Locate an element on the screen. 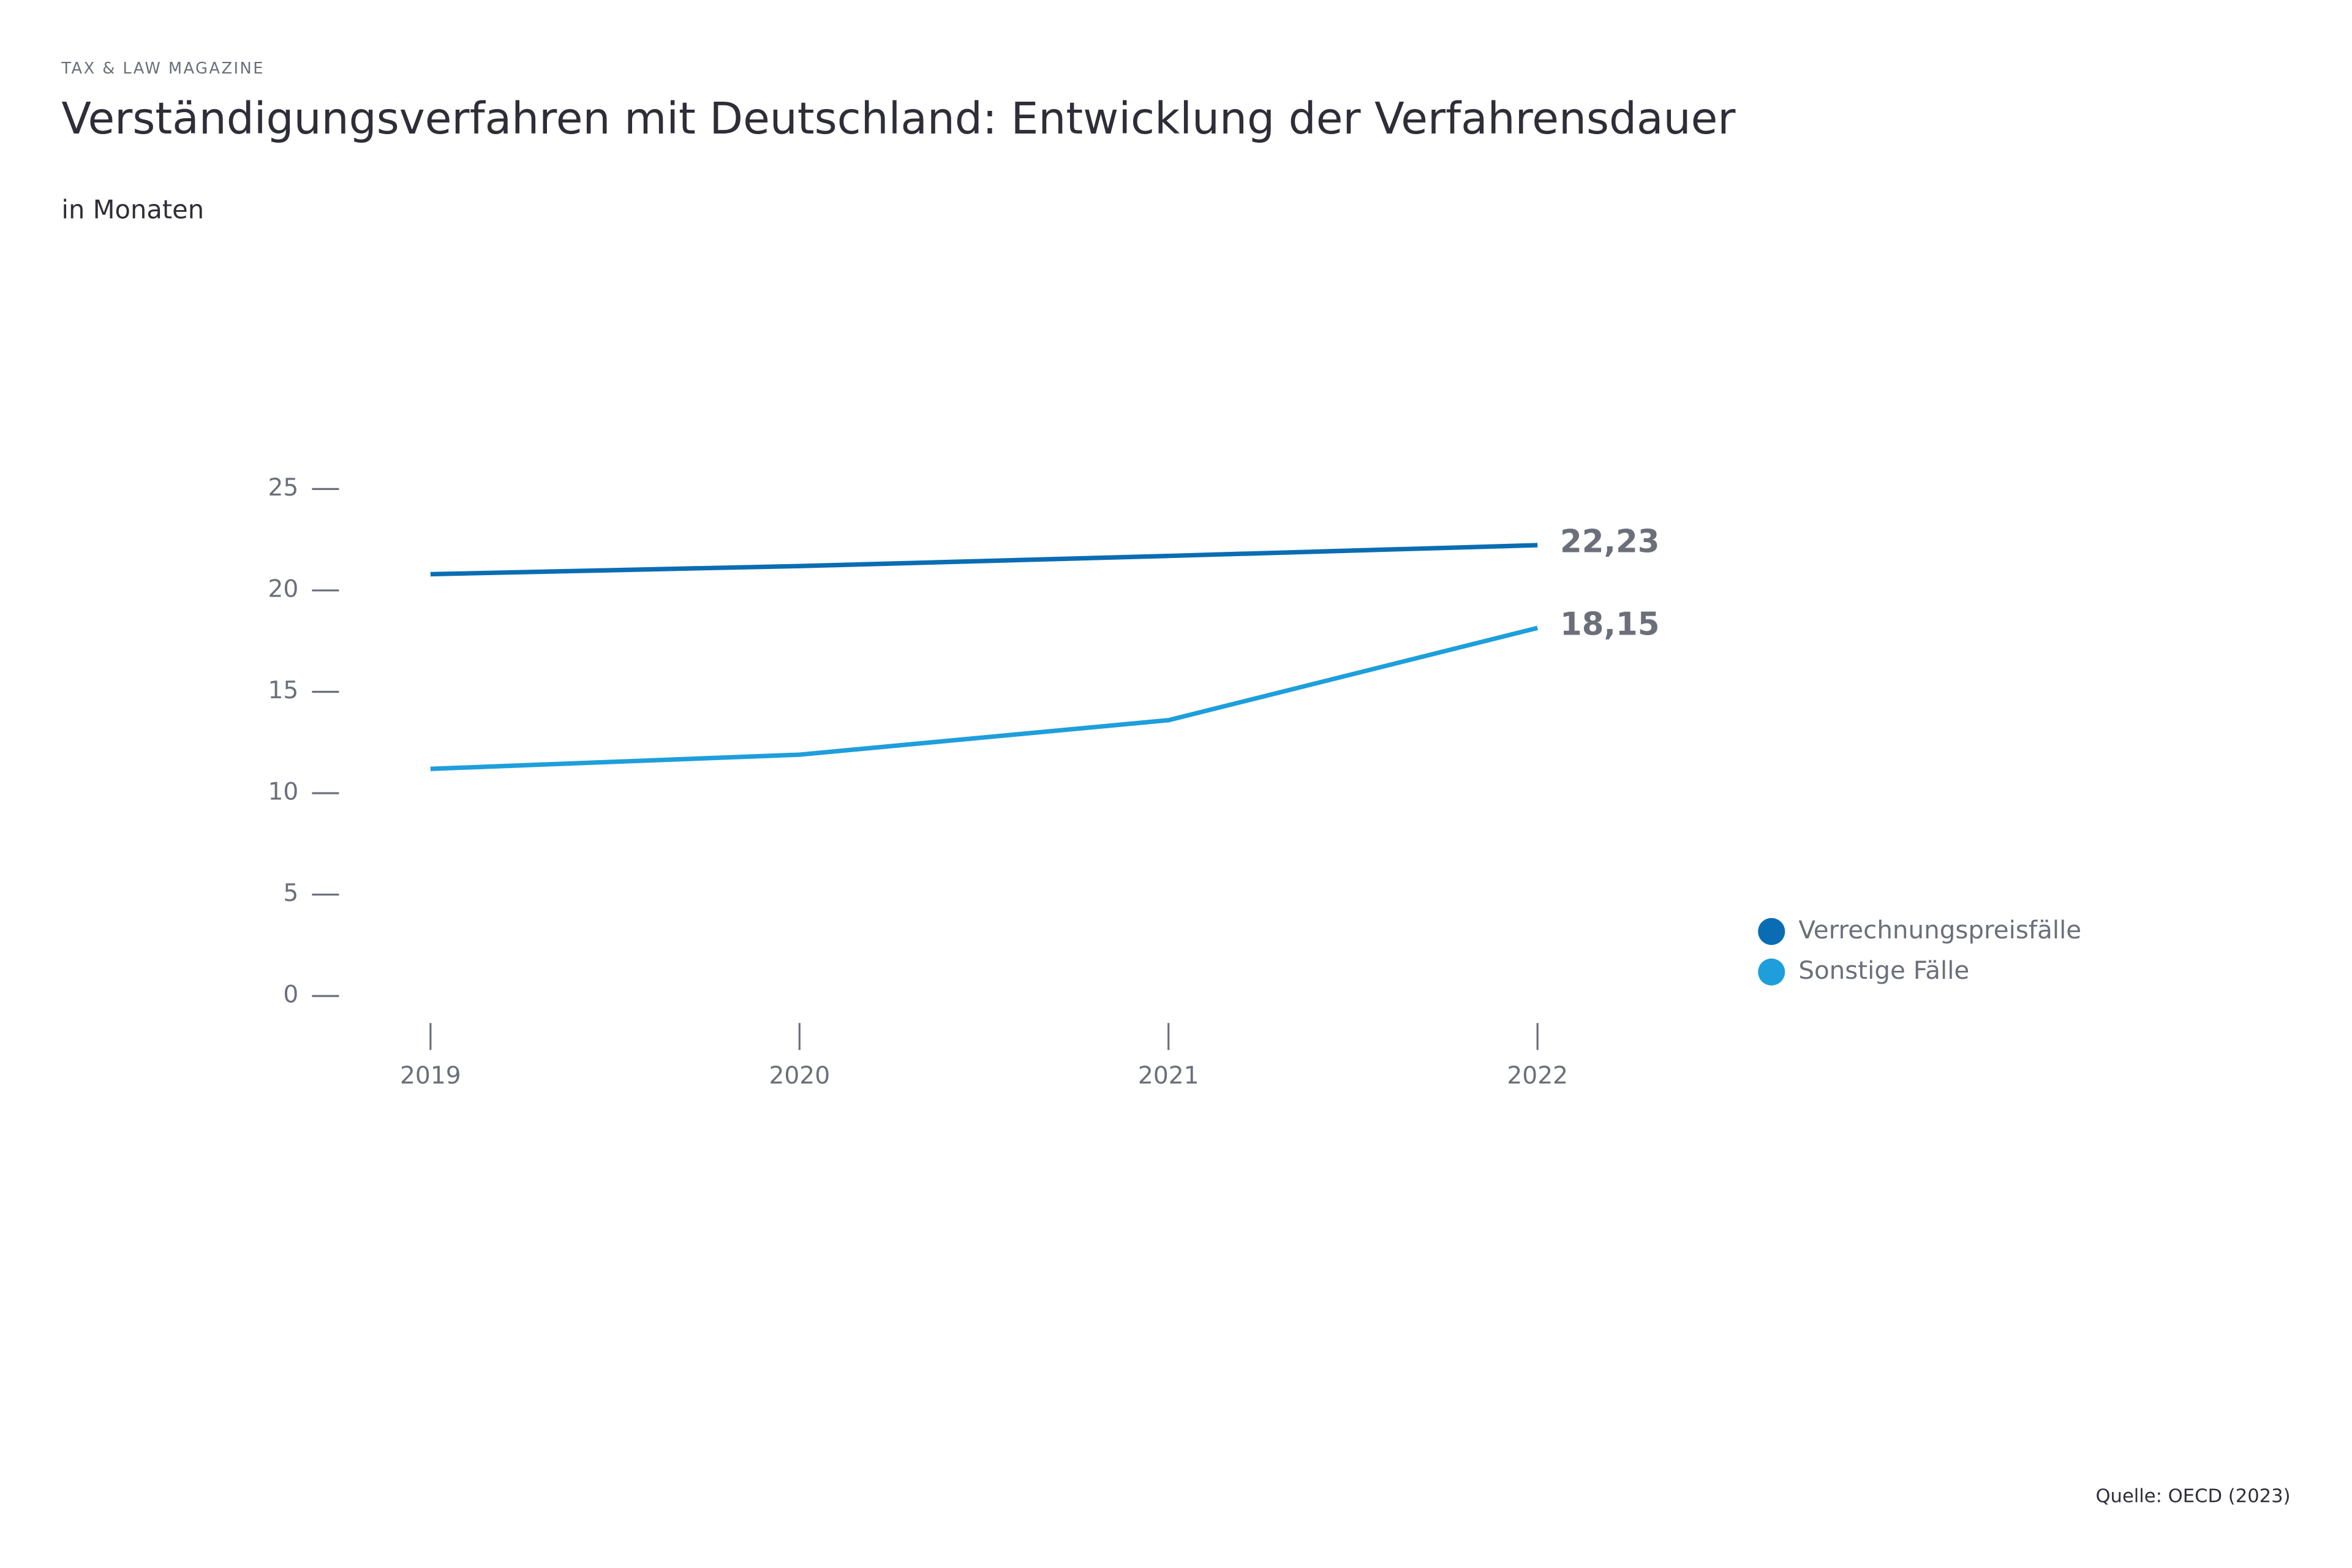  source: Quelle: OECD (2023) is located at coordinates (2192, 1497).